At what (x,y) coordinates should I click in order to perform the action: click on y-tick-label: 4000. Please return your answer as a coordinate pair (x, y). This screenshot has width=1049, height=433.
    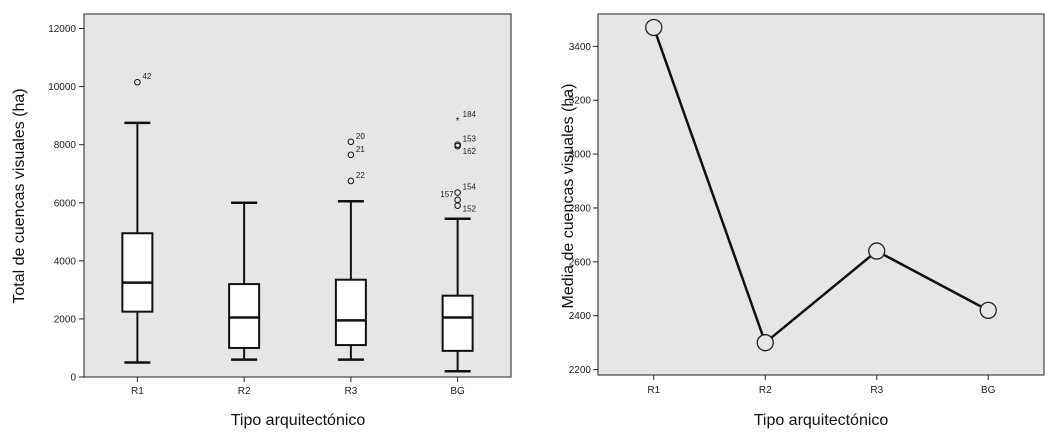
    Looking at the image, I should click on (65, 261).